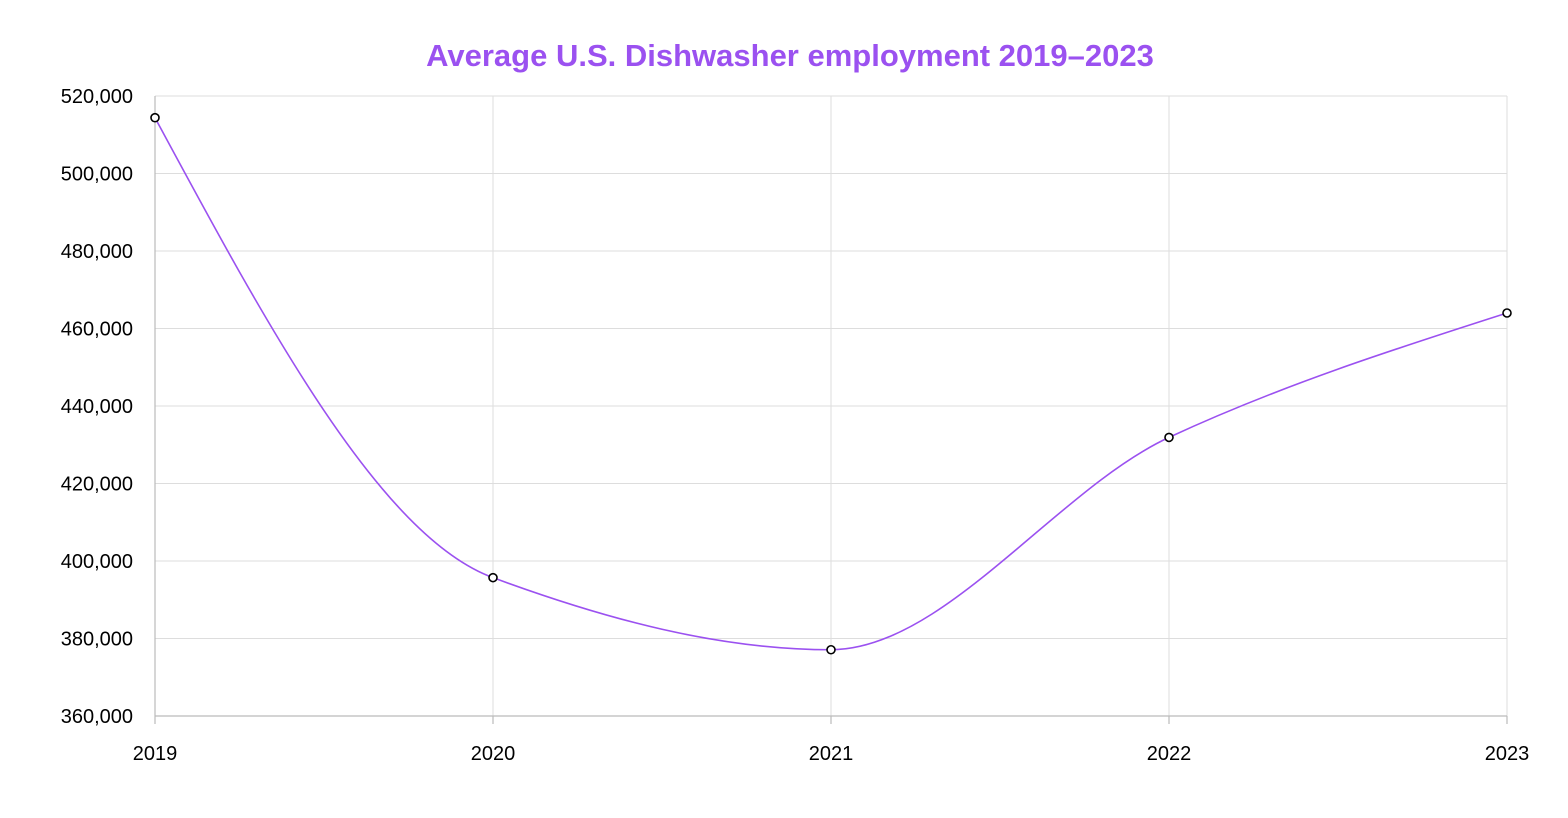 This screenshot has height=818, width=1568. What do you see at coordinates (97, 562) in the screenshot?
I see `y-tick-label: 400,000` at bounding box center [97, 562].